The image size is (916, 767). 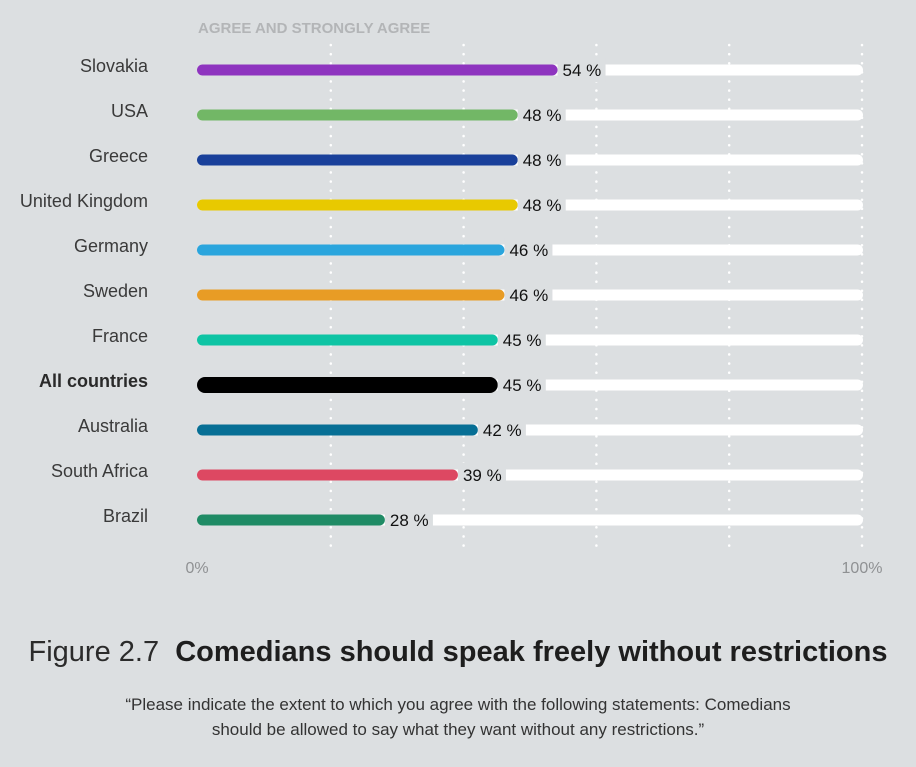 What do you see at coordinates (327, 475) in the screenshot?
I see `bar-south-africa` at bounding box center [327, 475].